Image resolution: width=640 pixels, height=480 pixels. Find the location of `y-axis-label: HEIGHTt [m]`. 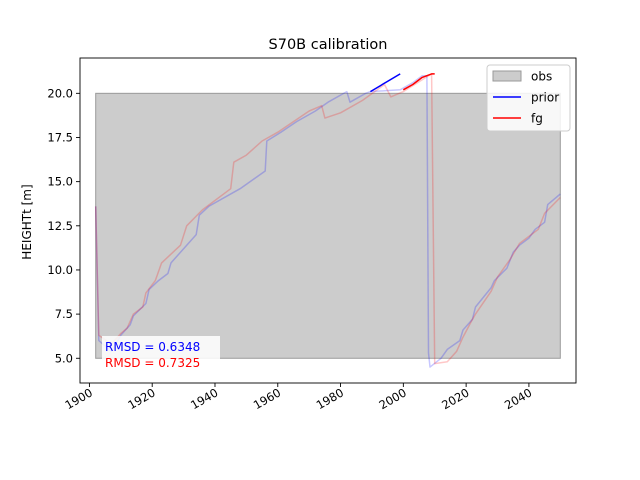

y-axis-label: HEIGHTt [m] is located at coordinates (27, 221).